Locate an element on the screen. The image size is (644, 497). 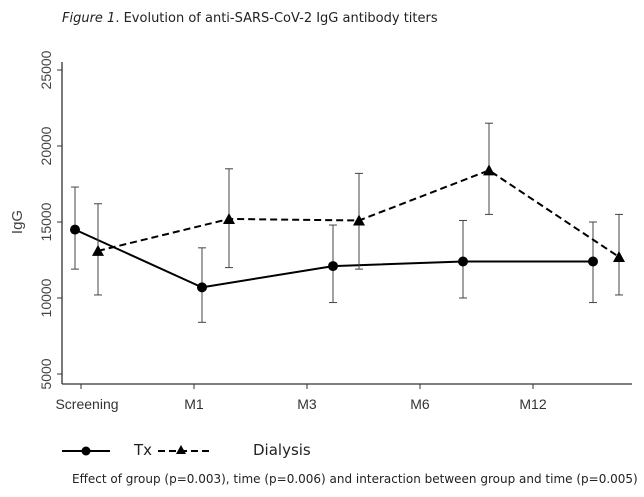
legend-label-tx: Tx is located at coordinates (143, 450).